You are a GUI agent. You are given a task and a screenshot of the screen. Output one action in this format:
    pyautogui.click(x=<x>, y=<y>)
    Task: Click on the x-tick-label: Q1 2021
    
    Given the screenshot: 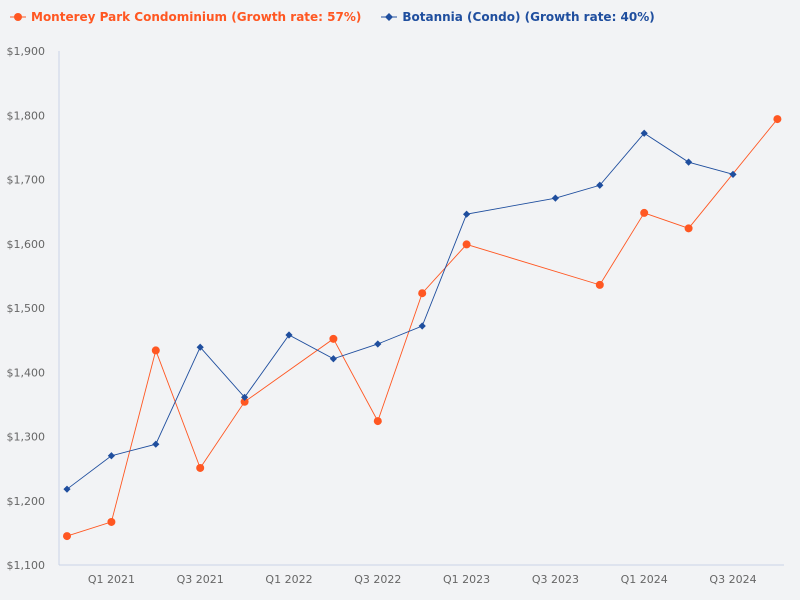 What is the action you would take?
    pyautogui.click(x=111, y=579)
    